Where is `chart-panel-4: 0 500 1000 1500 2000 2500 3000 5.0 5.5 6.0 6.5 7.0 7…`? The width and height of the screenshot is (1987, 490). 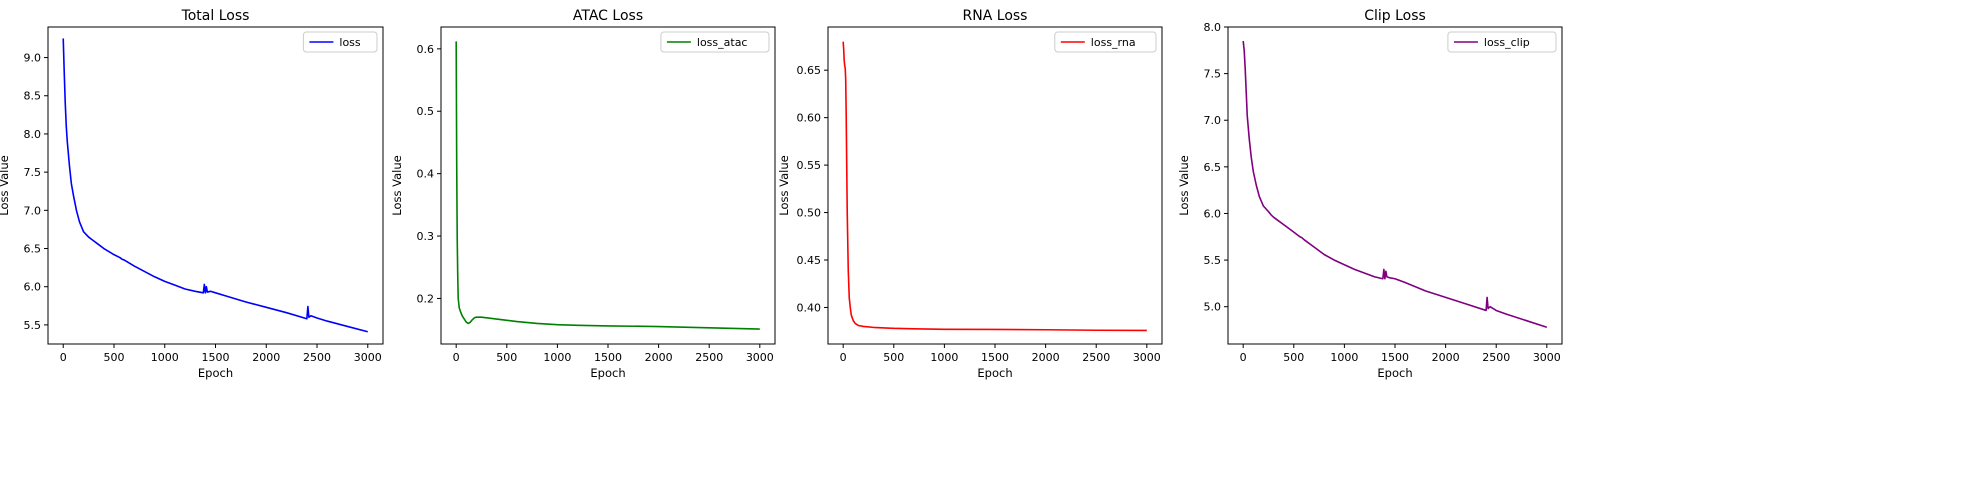
chart-panel-4: 0 500 1000 1500 2000 2500 3000 5.0 5.5 6.0 6.5 7.0 7… is located at coordinates (1370, 194).